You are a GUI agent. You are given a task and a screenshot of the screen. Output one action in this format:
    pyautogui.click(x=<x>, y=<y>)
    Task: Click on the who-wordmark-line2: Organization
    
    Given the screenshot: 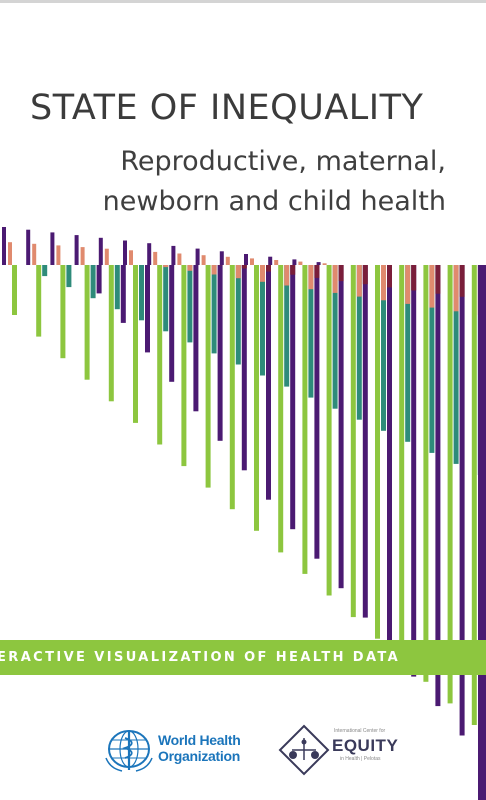 What is the action you would take?
    pyautogui.click(x=199, y=756)
    